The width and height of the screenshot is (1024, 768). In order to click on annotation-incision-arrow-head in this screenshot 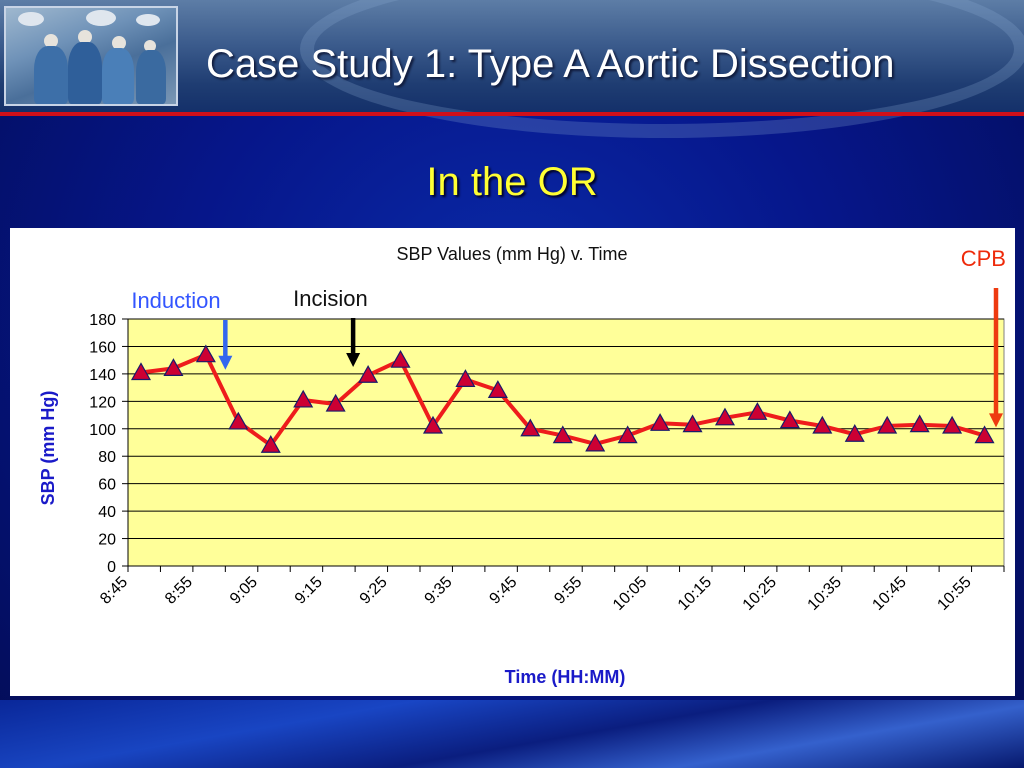, I will do `click(353, 360)`.